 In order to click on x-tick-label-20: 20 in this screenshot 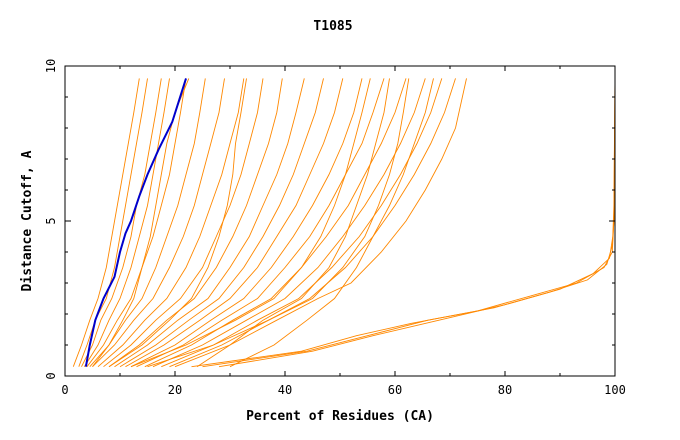, I will do `click(175, 390)`.